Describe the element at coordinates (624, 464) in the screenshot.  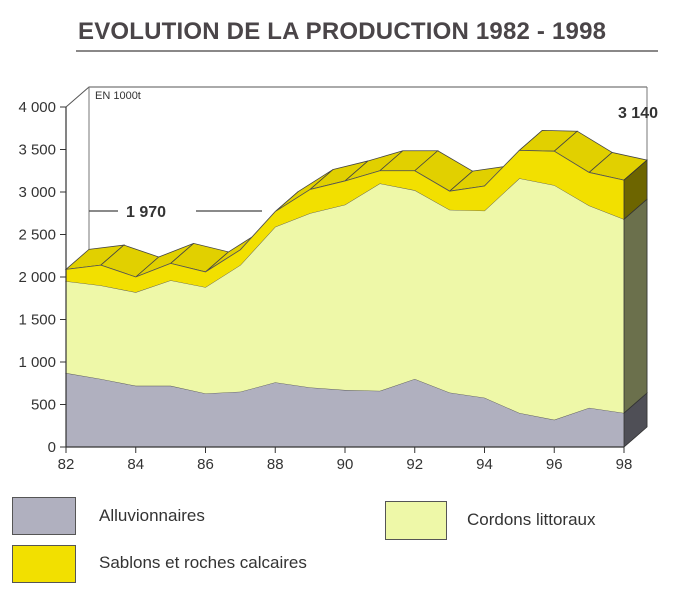
I see `x-tick-label: 98` at that location.